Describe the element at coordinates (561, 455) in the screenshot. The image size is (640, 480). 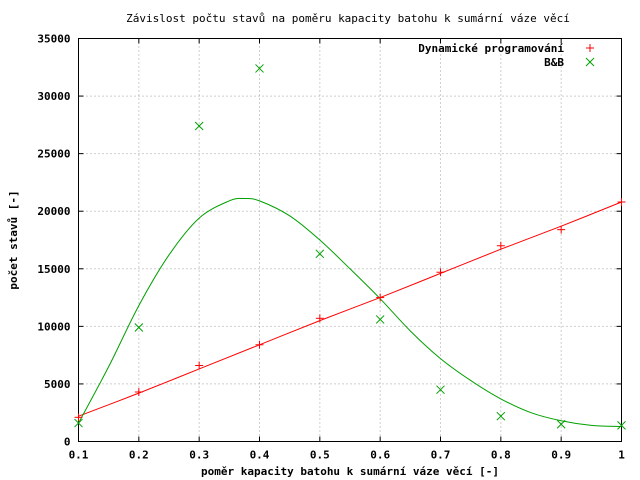
I see `x-tick-label: 0.9` at that location.